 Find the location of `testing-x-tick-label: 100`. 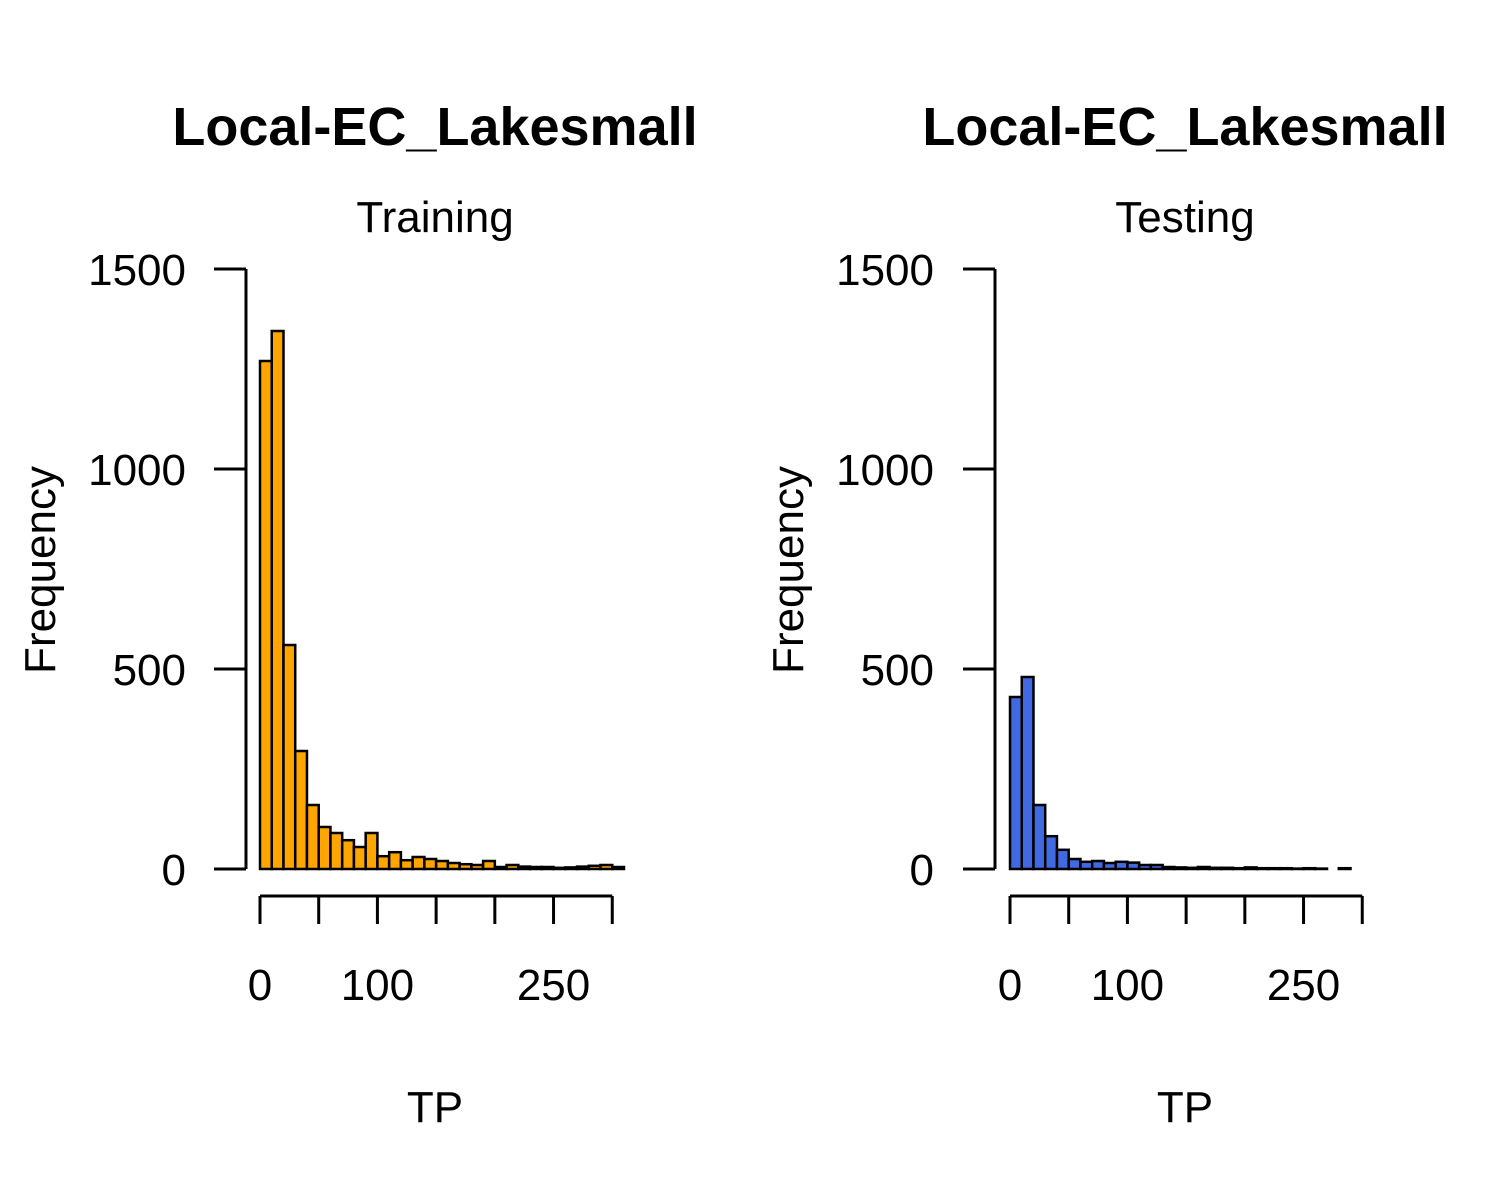

testing-x-tick-label: 100 is located at coordinates (1127, 985).